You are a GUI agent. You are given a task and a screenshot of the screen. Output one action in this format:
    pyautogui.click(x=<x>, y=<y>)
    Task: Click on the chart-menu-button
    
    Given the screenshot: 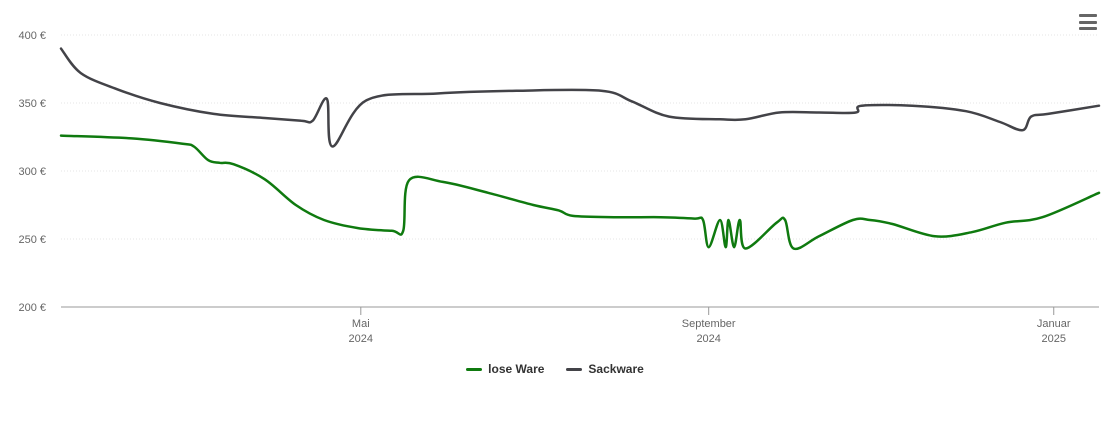 What is the action you would take?
    pyautogui.click(x=1088, y=22)
    